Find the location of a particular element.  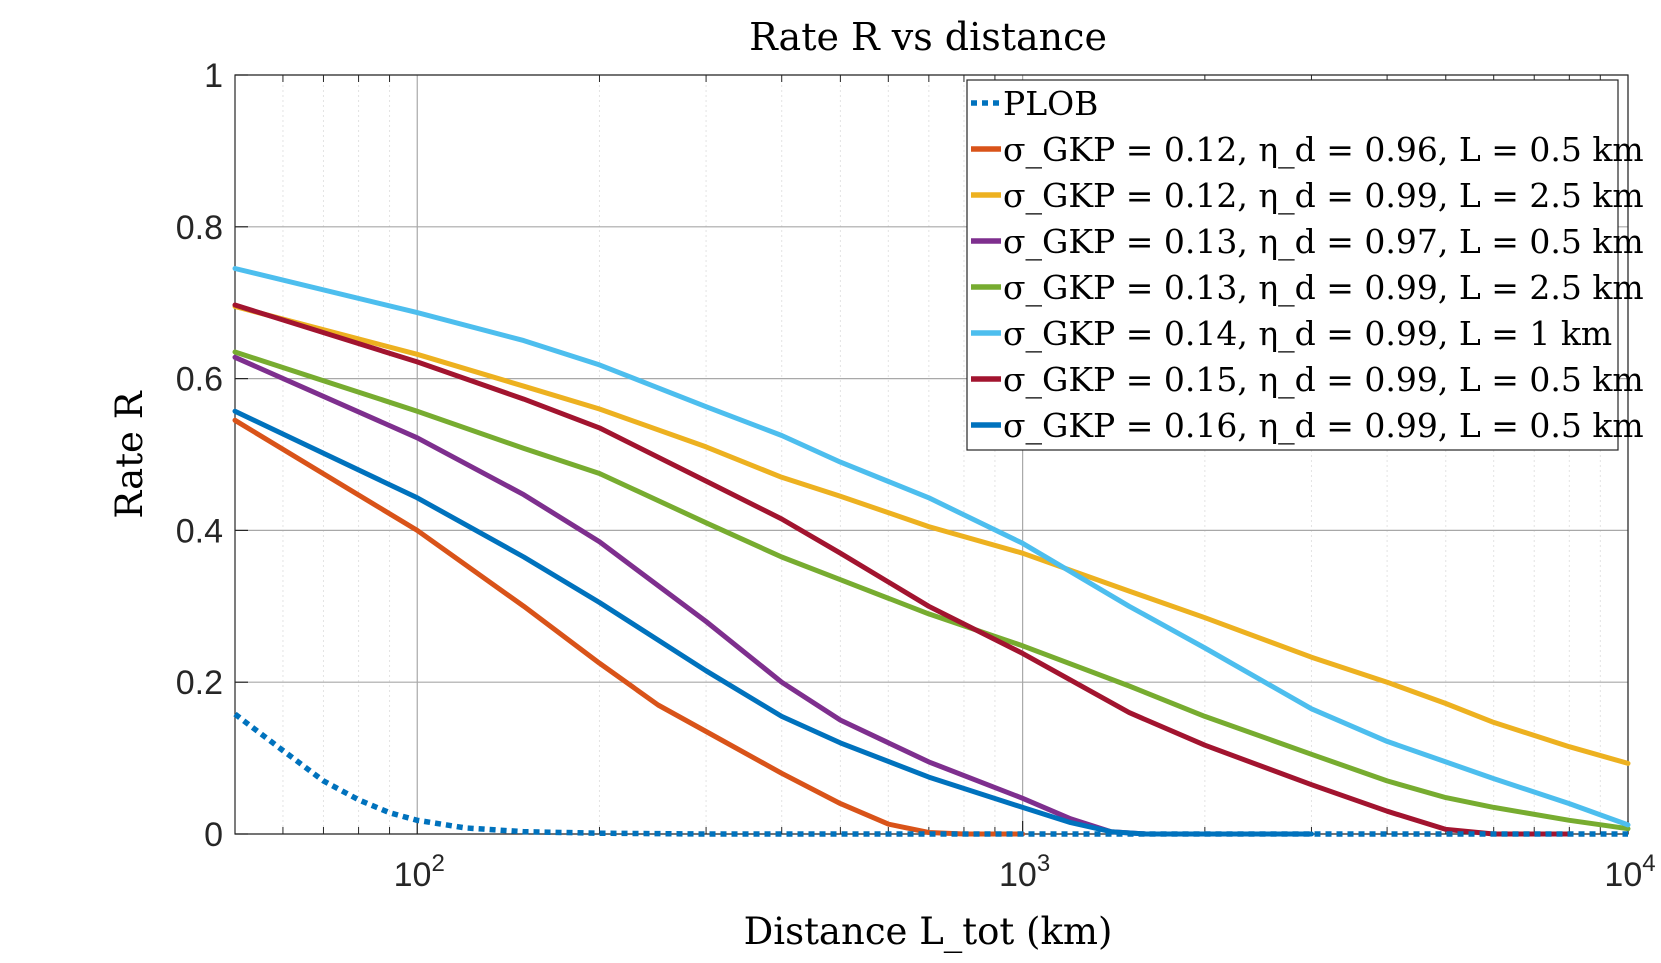

y-tick-label: 0 is located at coordinates (213, 835).